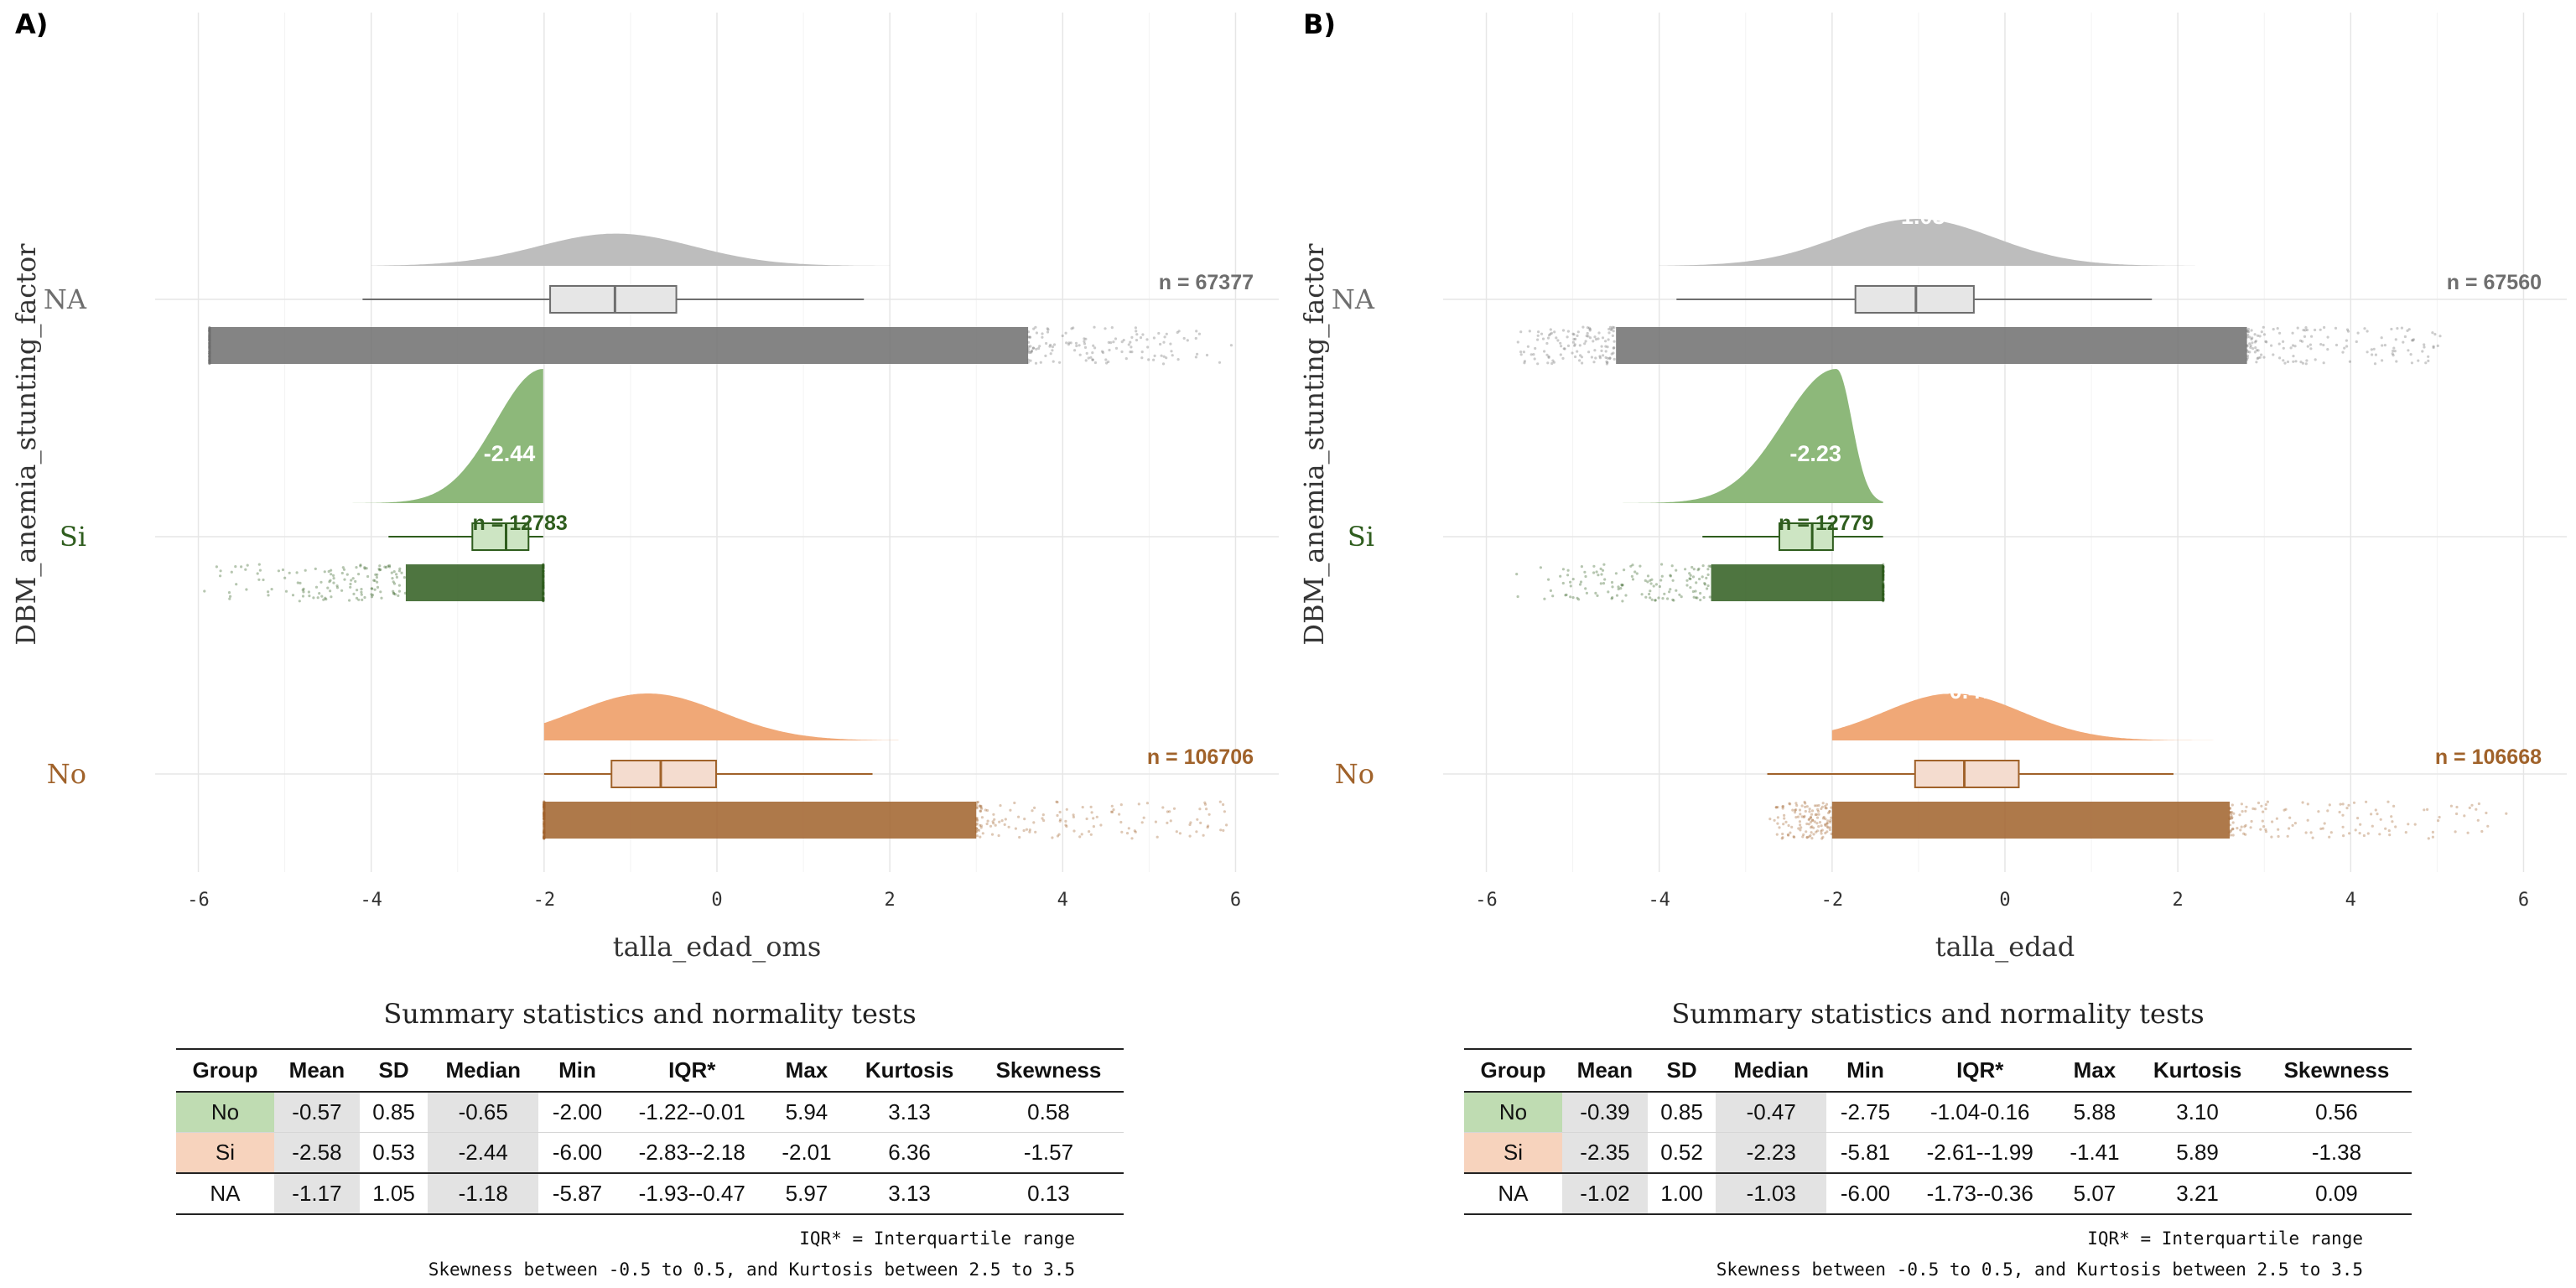 This screenshot has width=2576, height=1288. I want to click on cell-max: -2.01, so click(806, 1153).